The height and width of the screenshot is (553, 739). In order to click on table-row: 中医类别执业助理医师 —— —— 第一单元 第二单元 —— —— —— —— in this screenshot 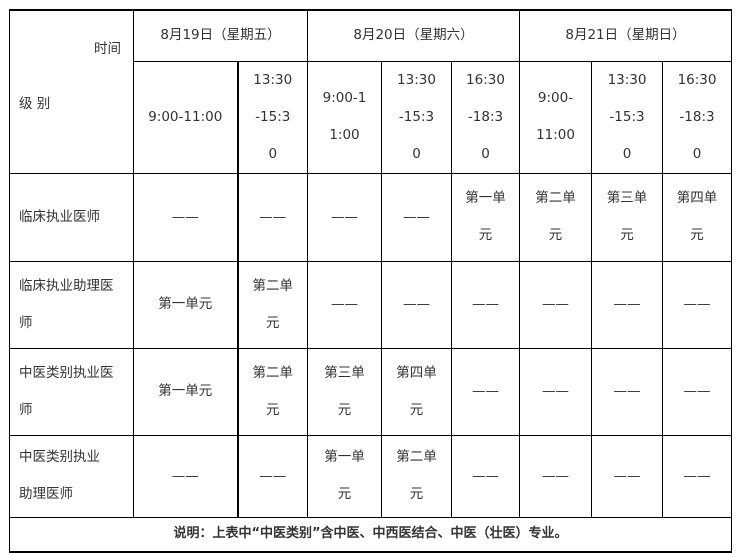, I will do `click(371, 476)`.